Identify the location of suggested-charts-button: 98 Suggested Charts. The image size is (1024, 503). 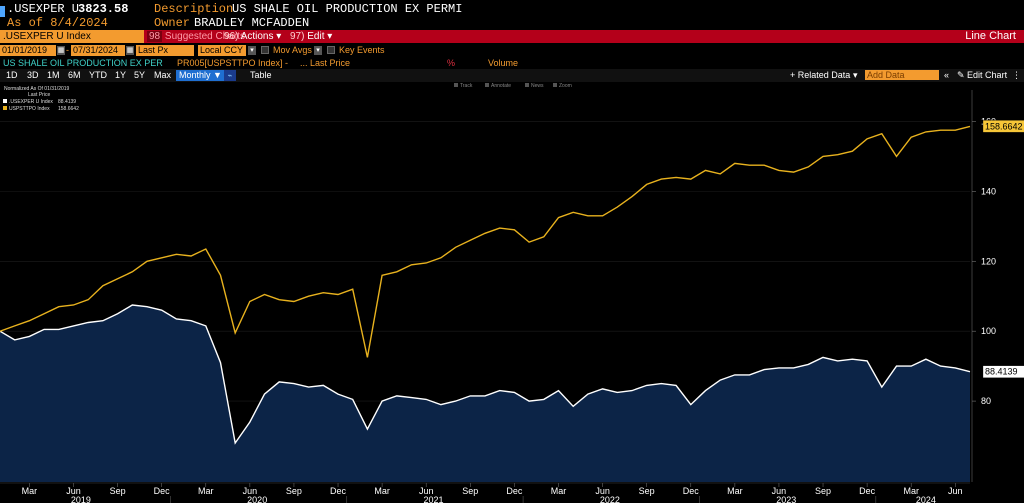
(196, 36).